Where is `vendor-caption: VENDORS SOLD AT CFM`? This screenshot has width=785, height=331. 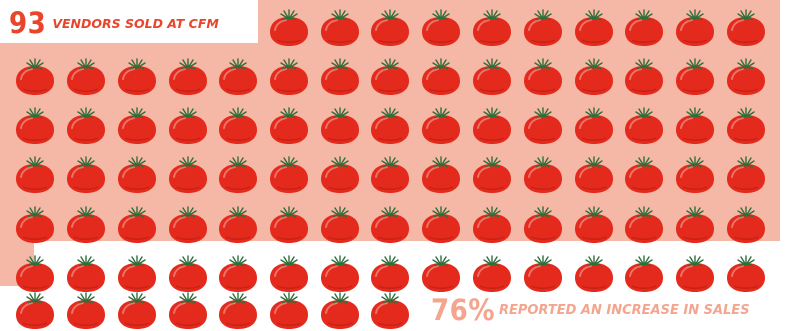 vendor-caption: VENDORS SOLD AT CFM is located at coordinates (135, 23).